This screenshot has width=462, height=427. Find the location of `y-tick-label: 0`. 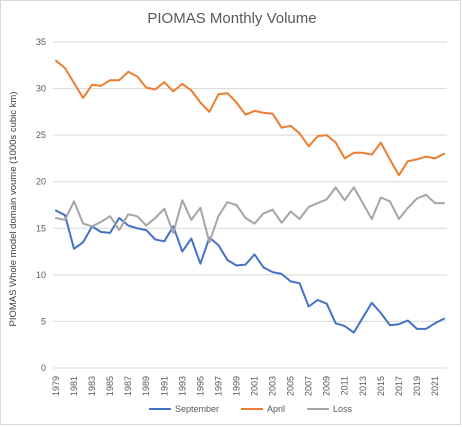

y-tick-label: 0 is located at coordinates (43, 368).